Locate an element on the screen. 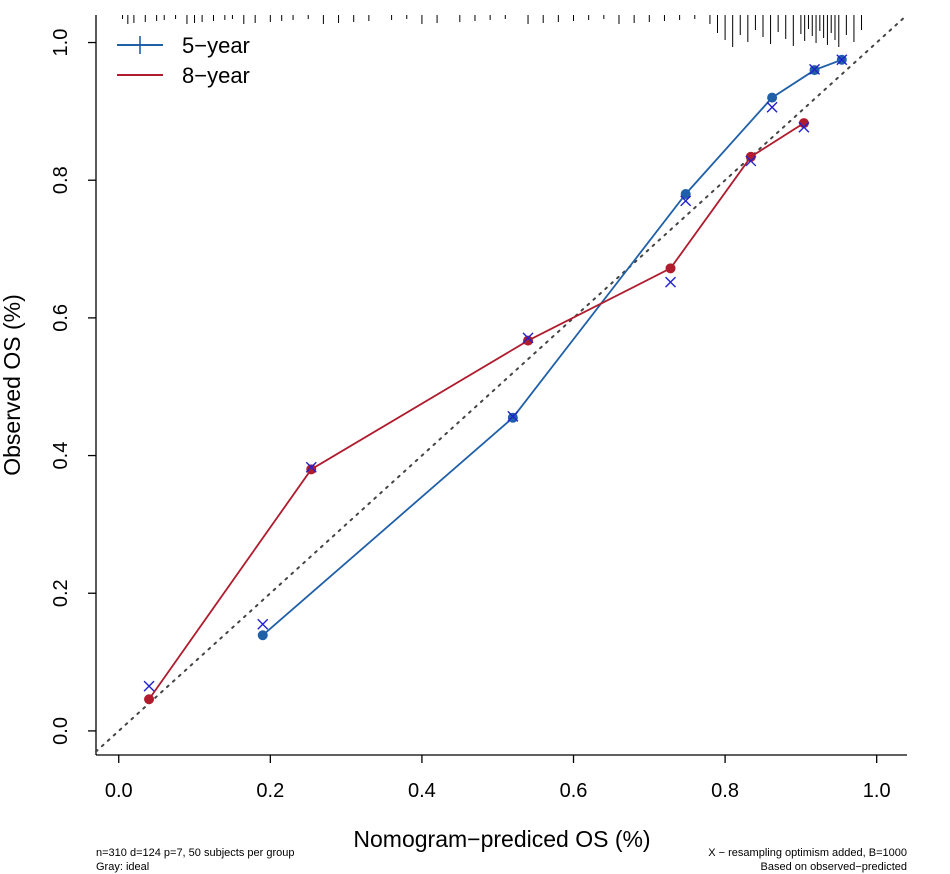  footnote-left-line-1: n=310 d=124 p=7, 50 subjects per group is located at coordinates (195, 853).